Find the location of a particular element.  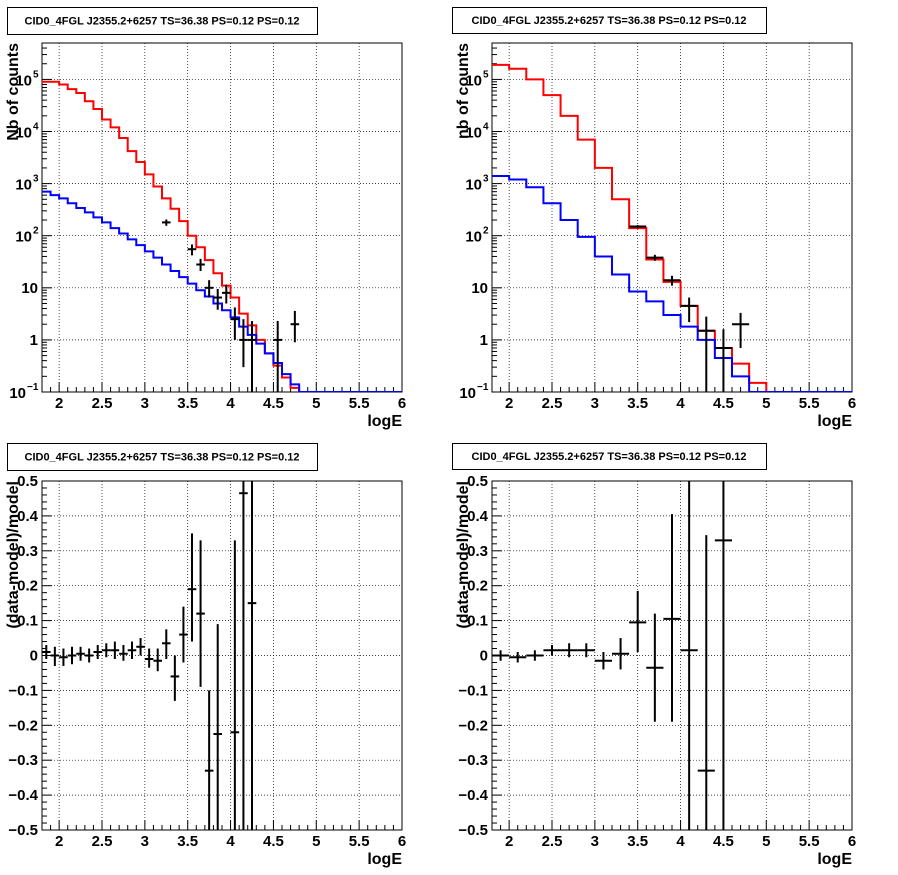

histogram-series-red is located at coordinates (222, 236).